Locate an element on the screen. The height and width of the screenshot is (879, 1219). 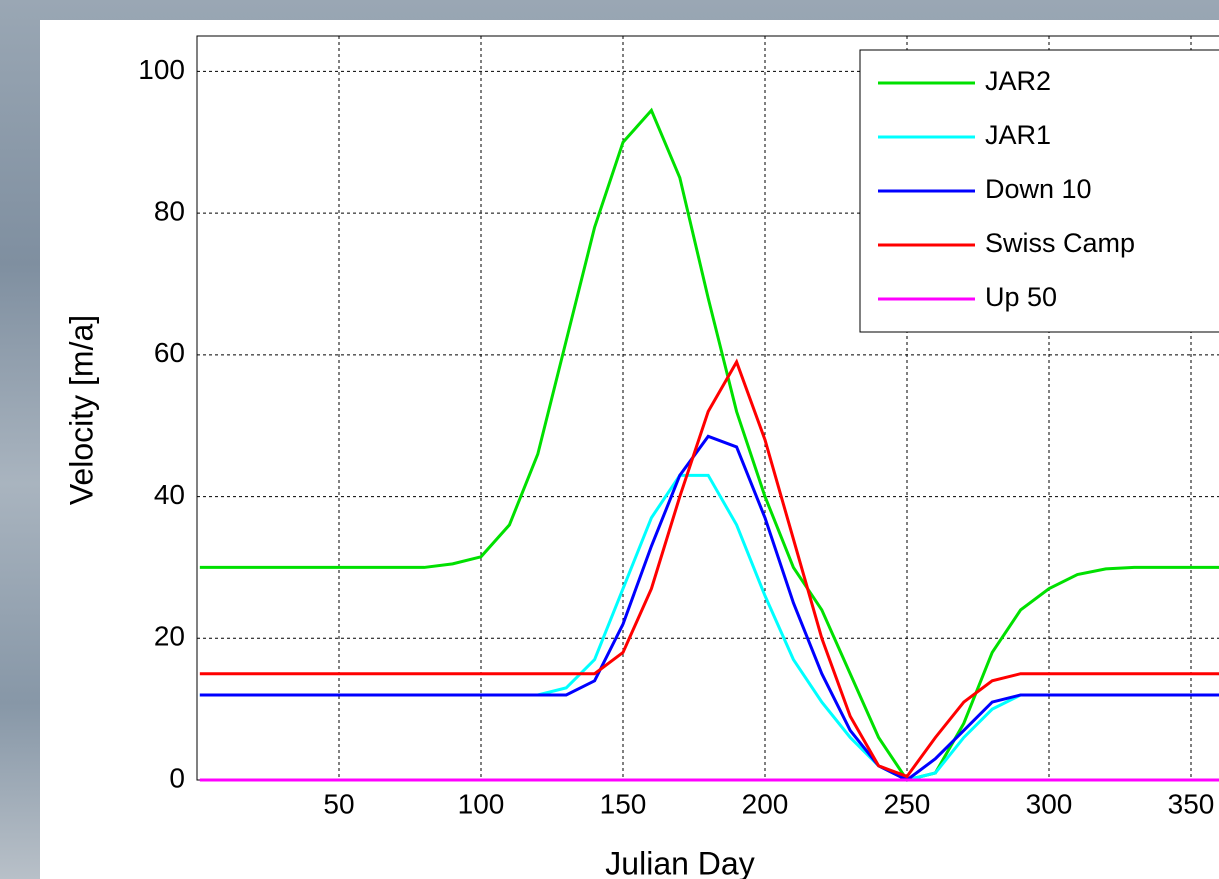
legend-label: JAR1 is located at coordinates (1018, 135).